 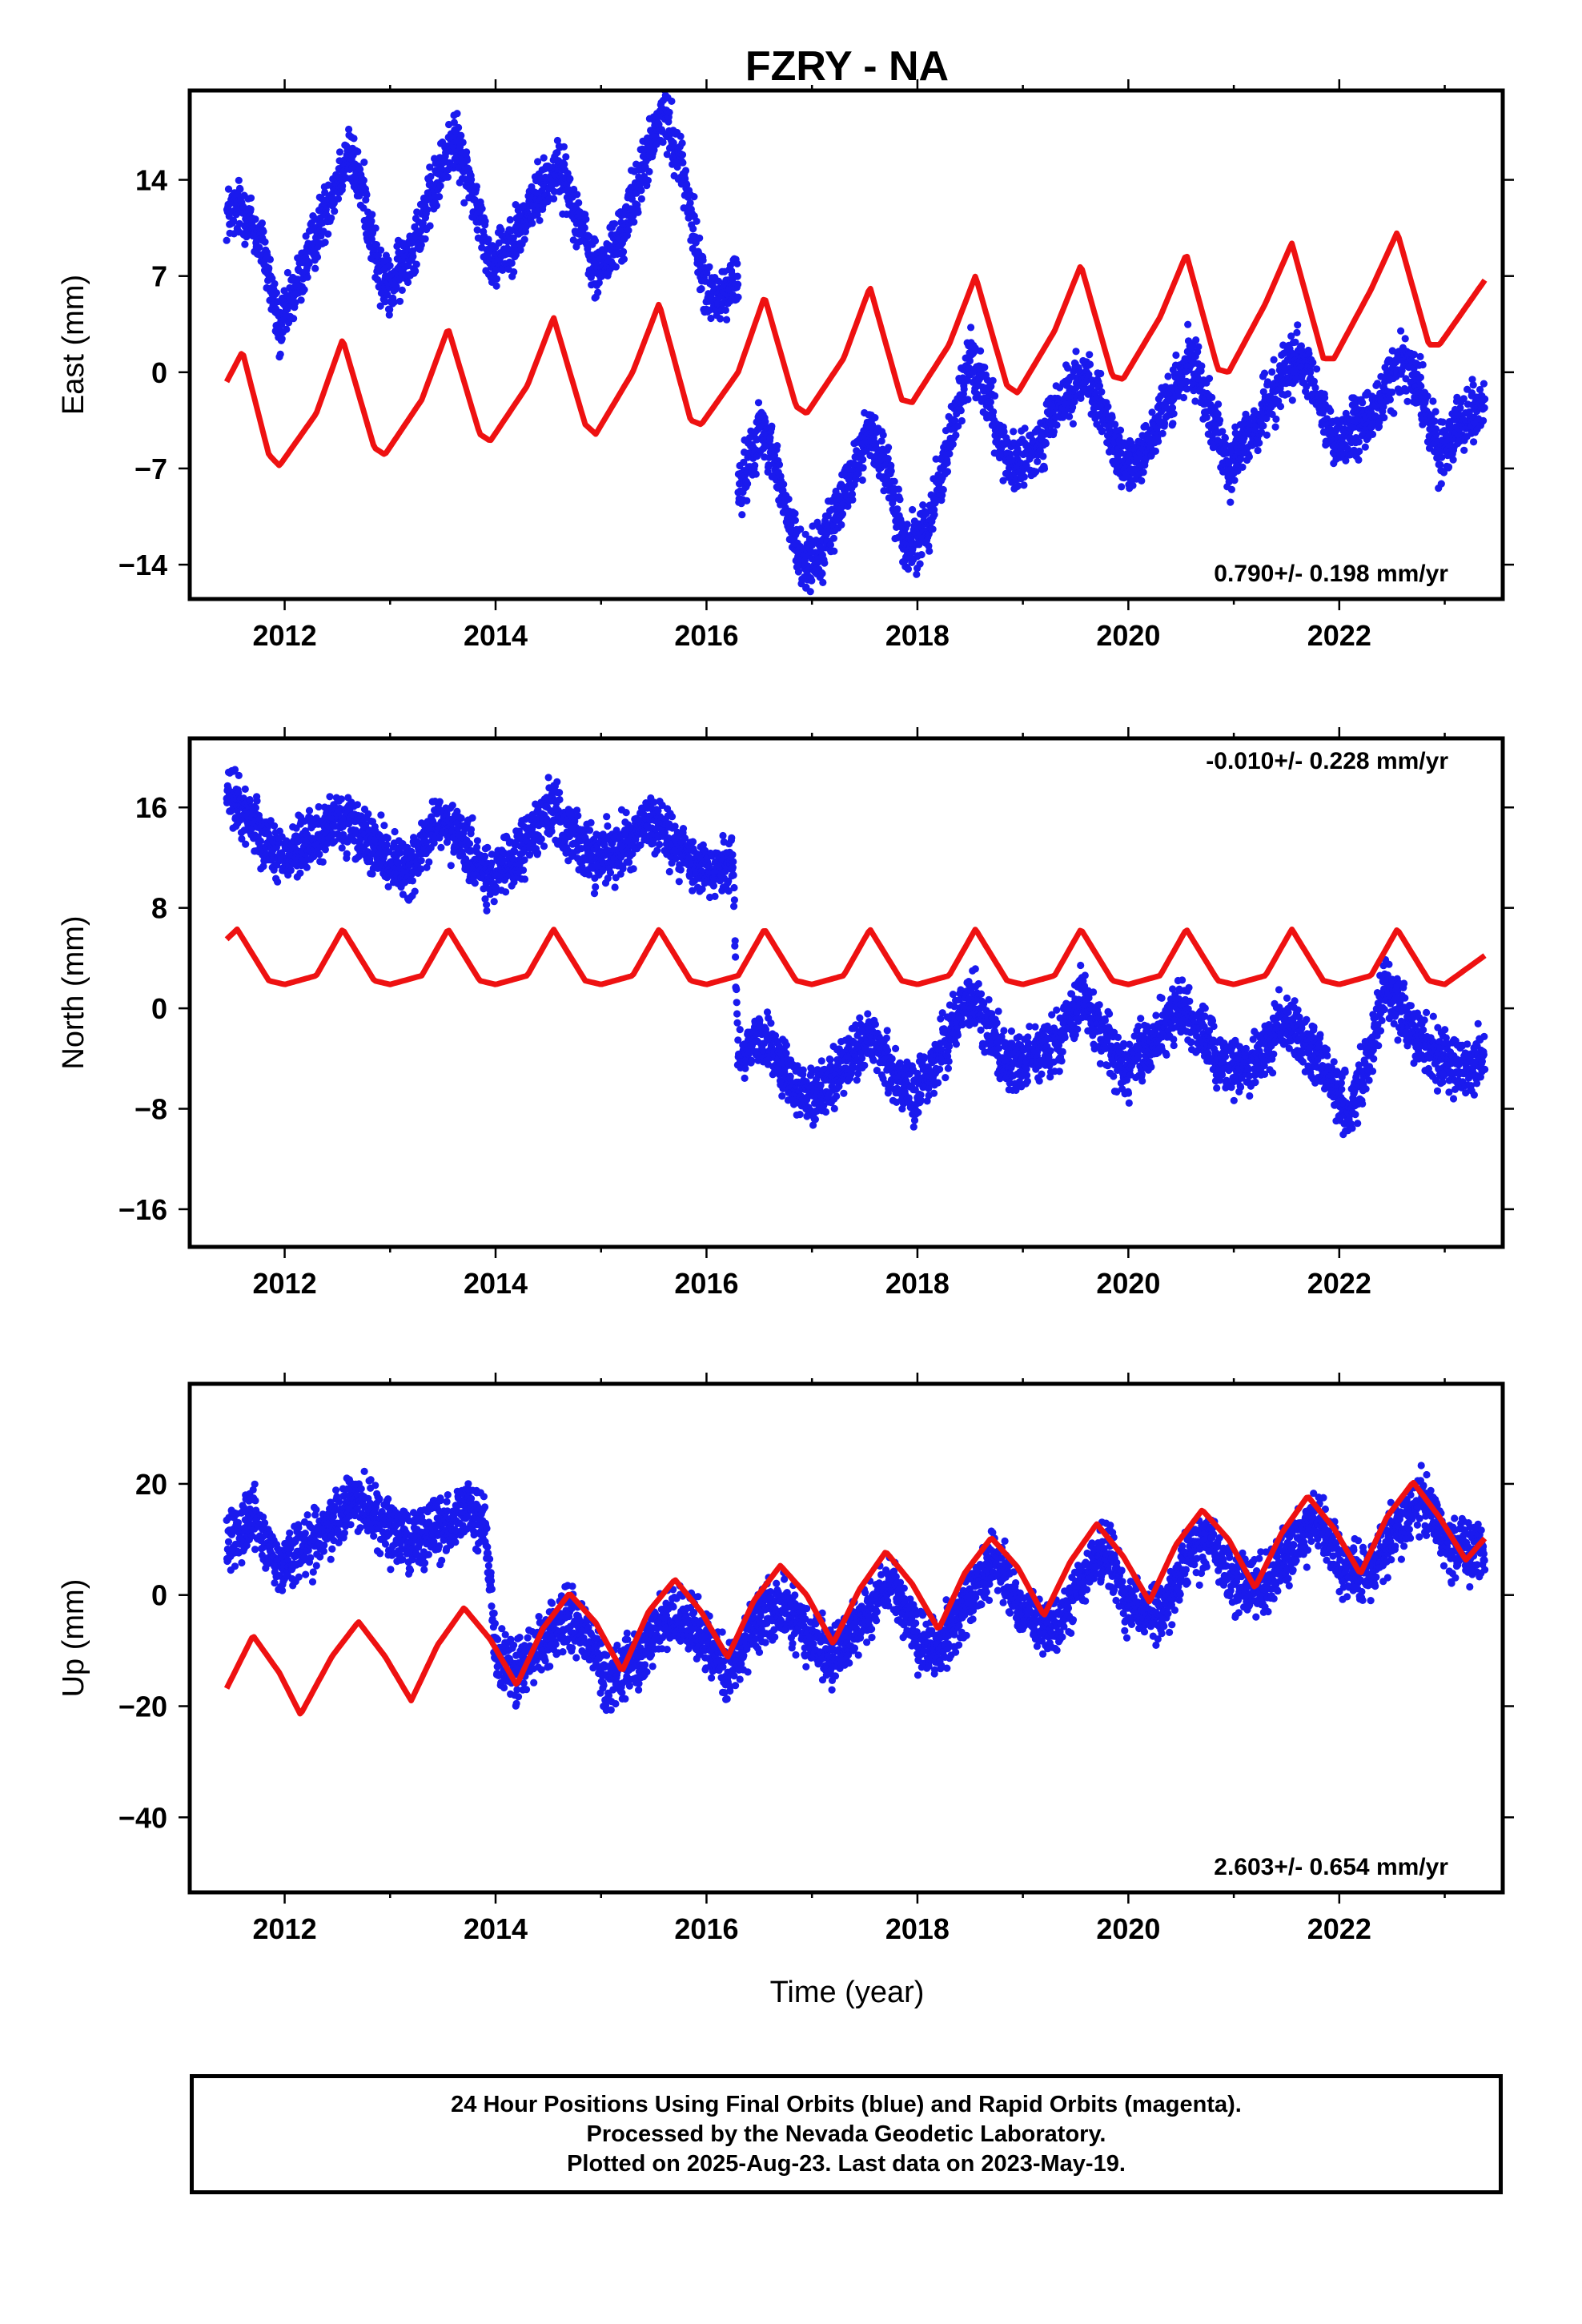 What do you see at coordinates (1331, 574) in the screenshot?
I see `rate-label-east: 0.790+/- 0.198 mm/yr` at bounding box center [1331, 574].